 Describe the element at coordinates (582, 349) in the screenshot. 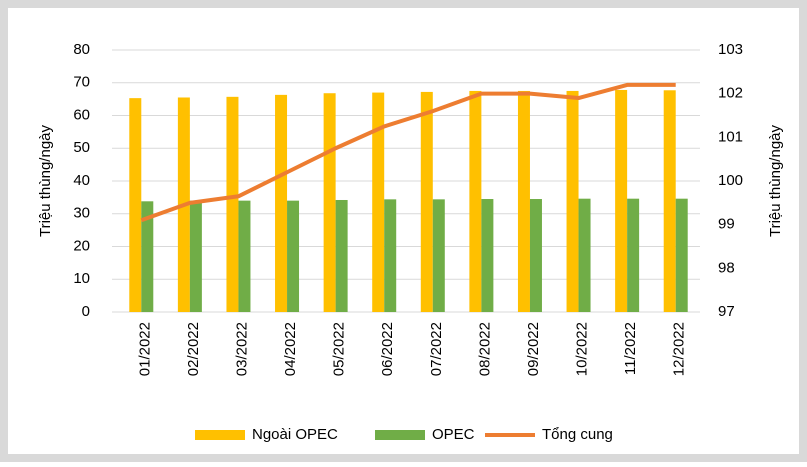

I see `x-tick-label: 10/2022` at that location.